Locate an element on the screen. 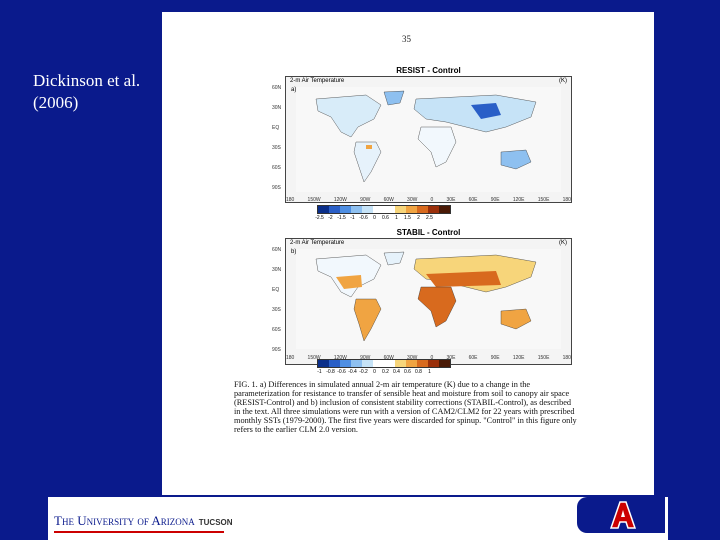  colorbar-tick-label: -2.5 is located at coordinates (319, 218).